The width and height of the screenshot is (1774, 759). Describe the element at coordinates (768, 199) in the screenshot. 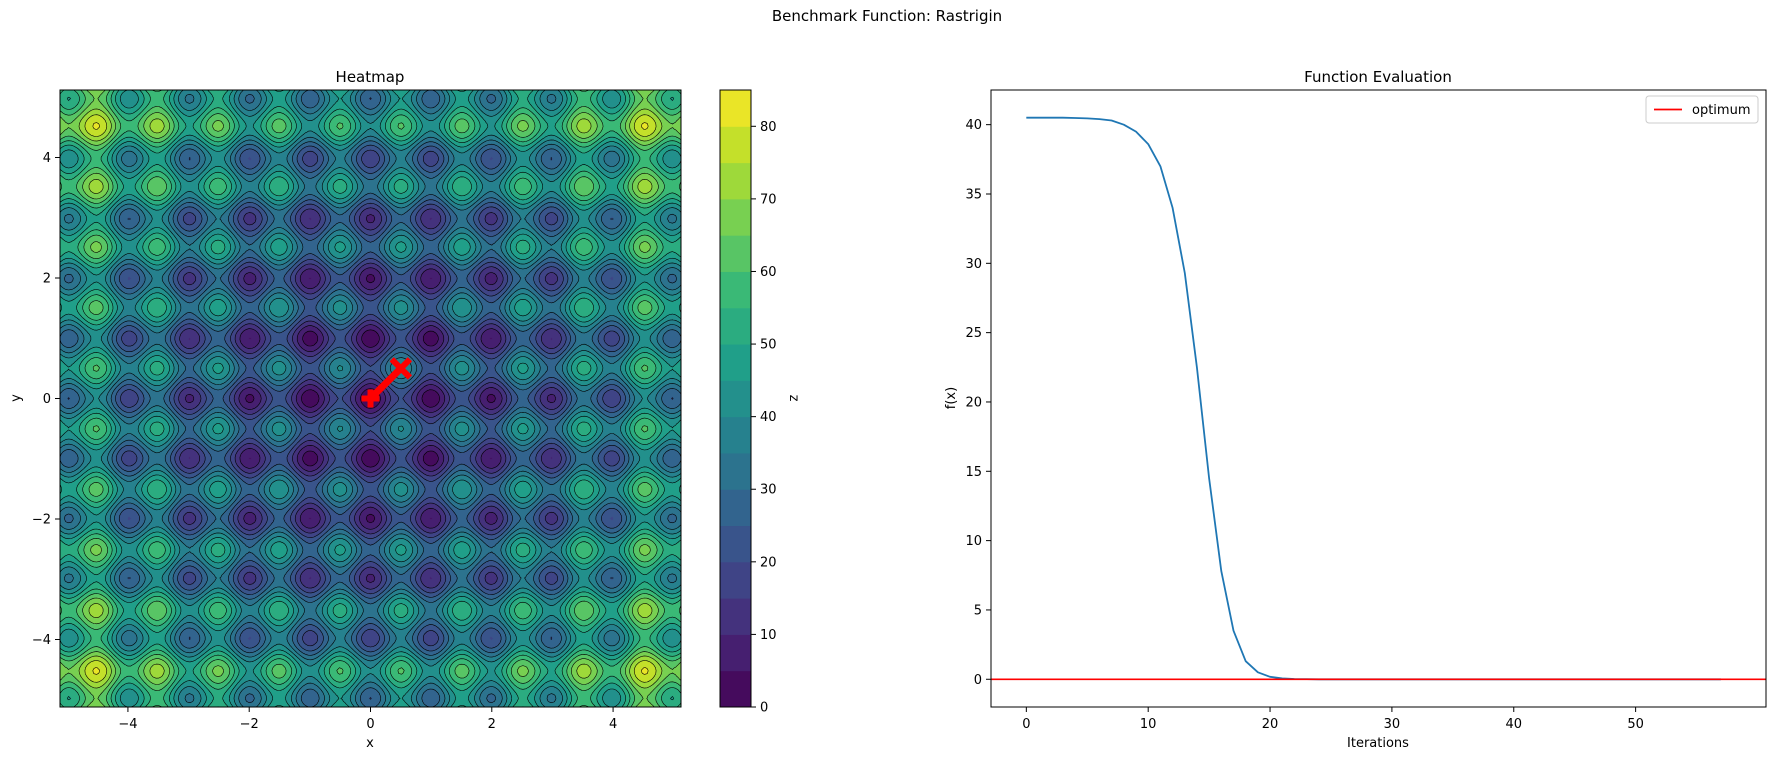

I see `colorbar-tick-label: 70` at that location.